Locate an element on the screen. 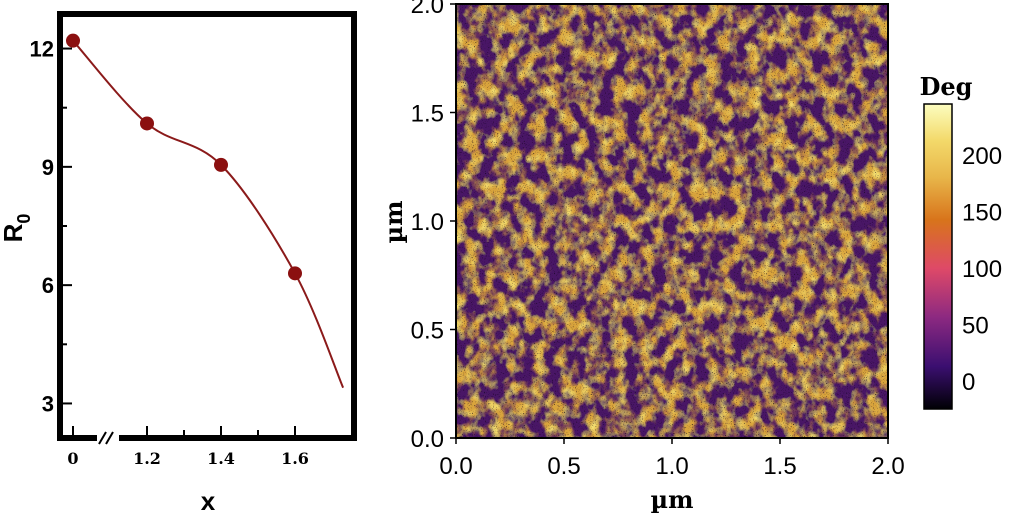 The height and width of the screenshot is (515, 1024). colorbar-tick-label: 150 is located at coordinates (982, 212).